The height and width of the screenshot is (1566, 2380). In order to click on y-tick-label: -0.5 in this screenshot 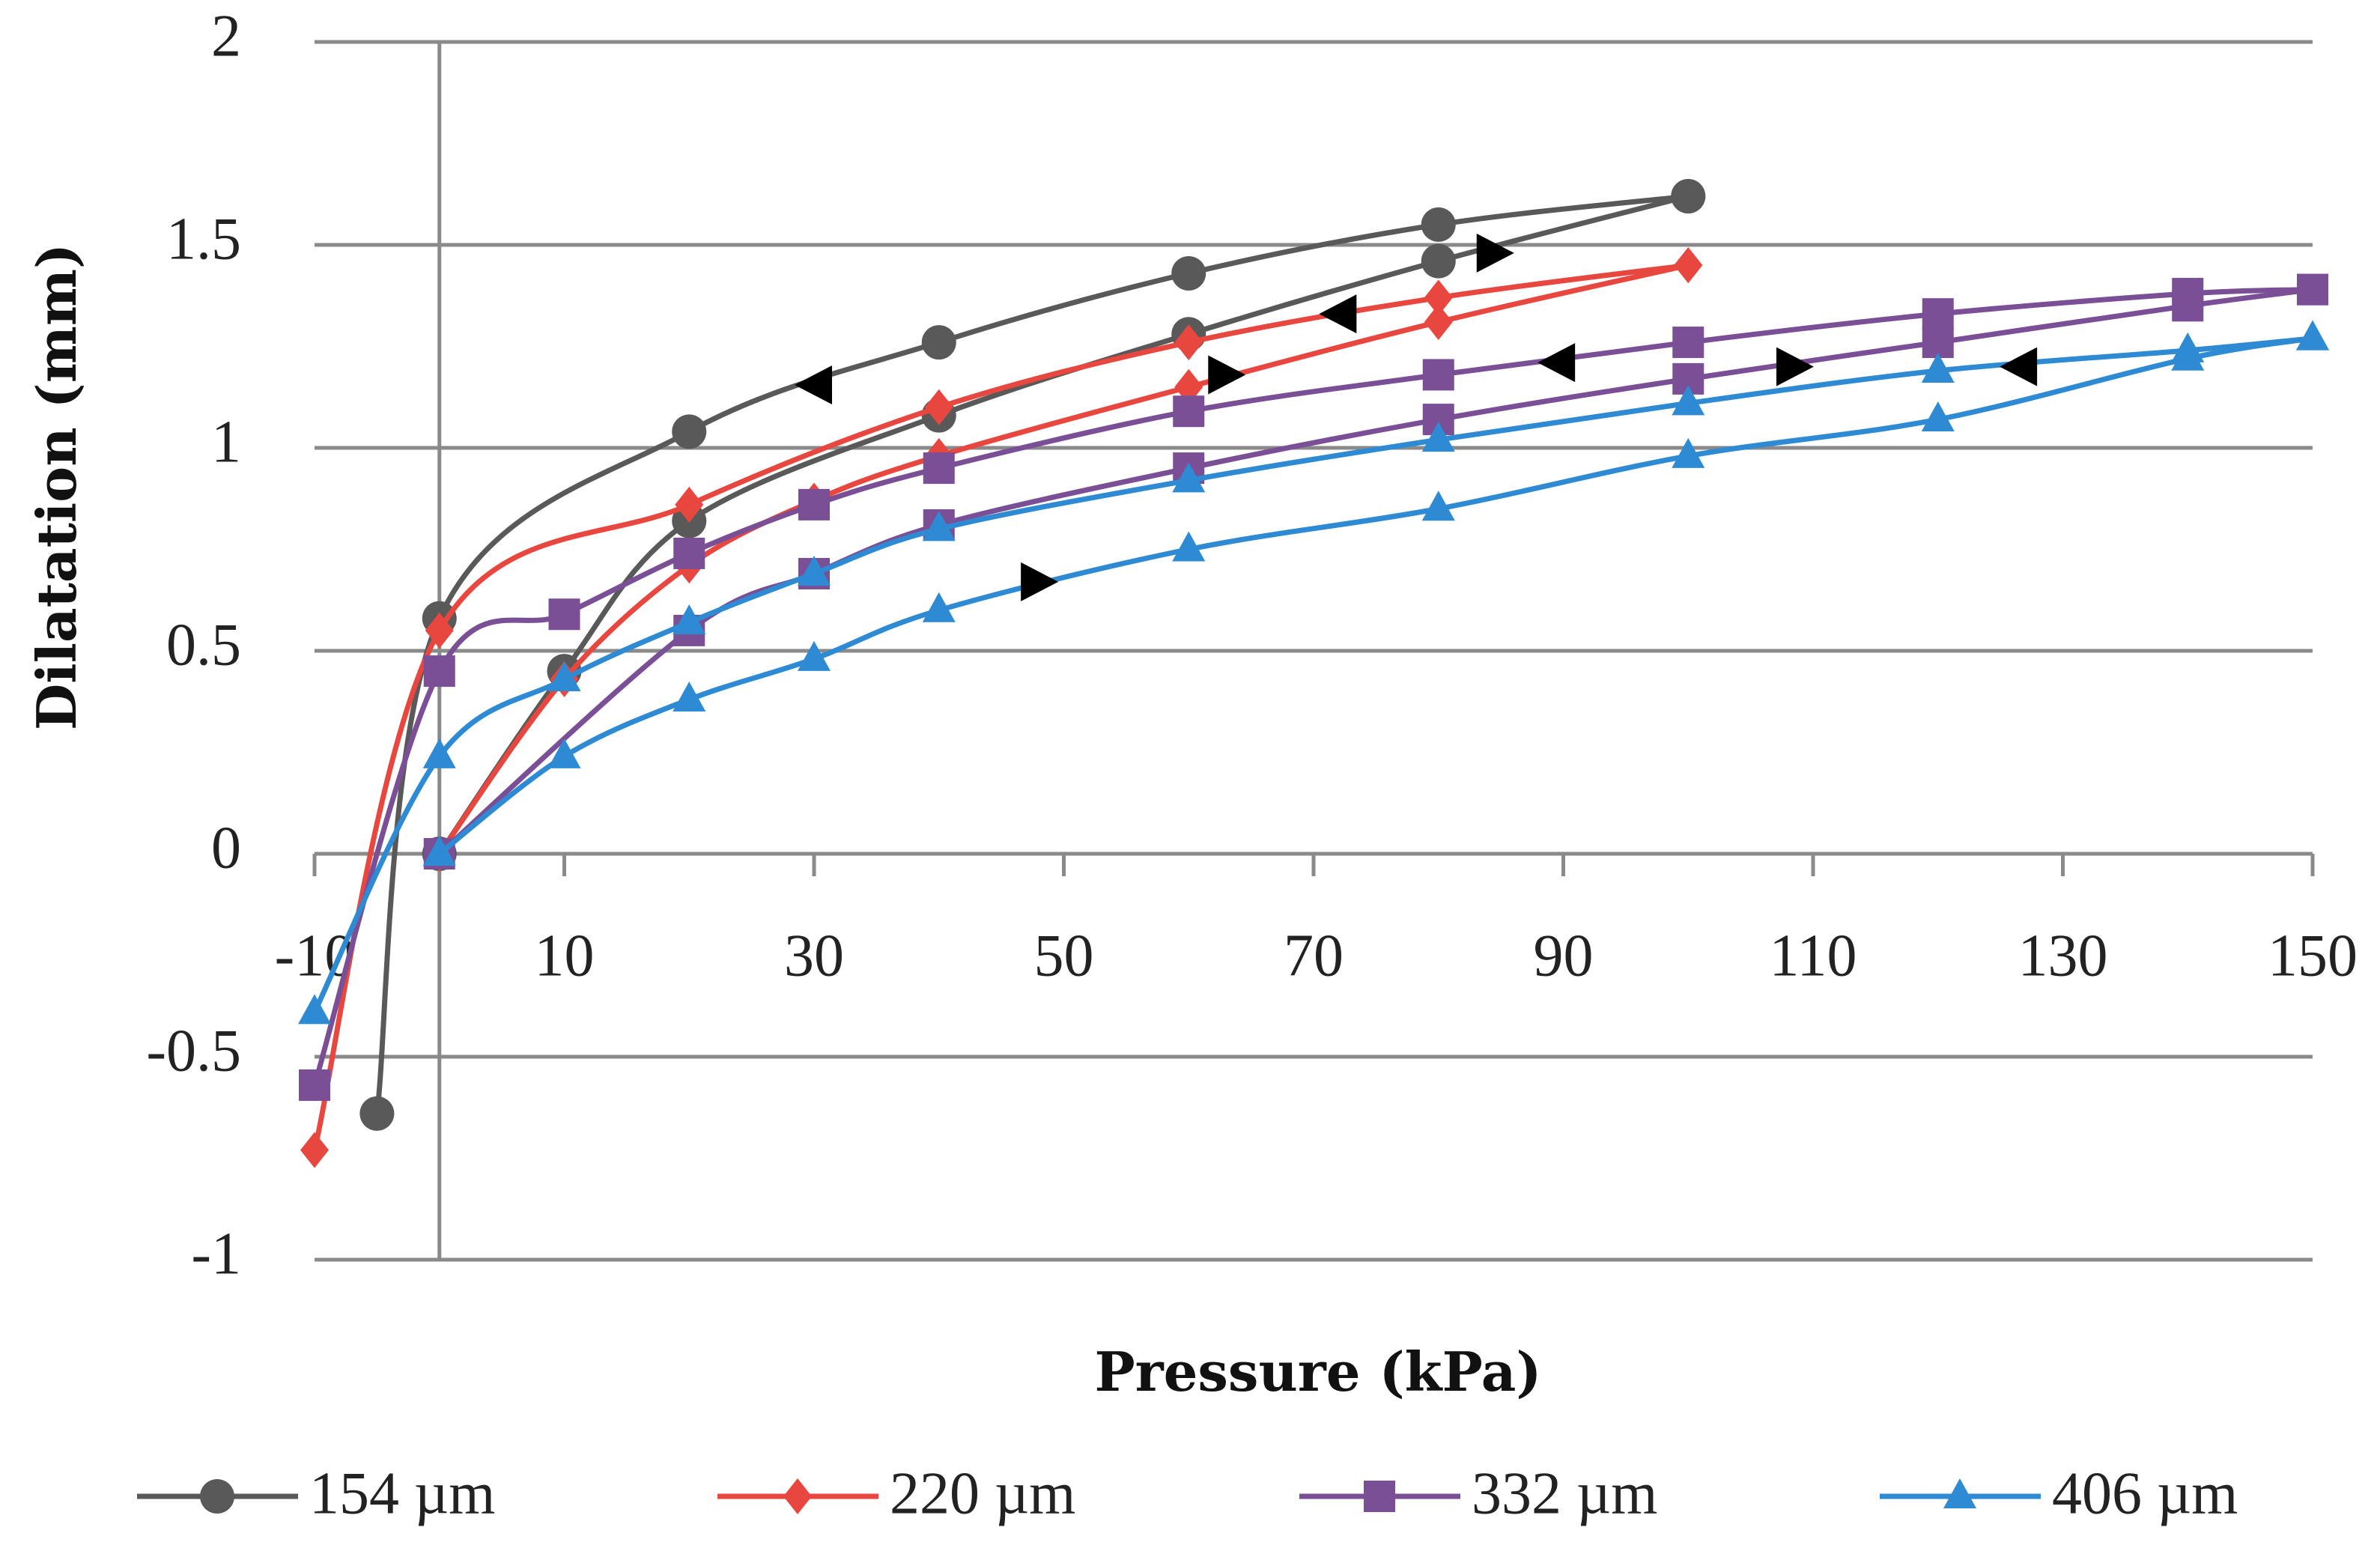, I will do `click(193, 1051)`.